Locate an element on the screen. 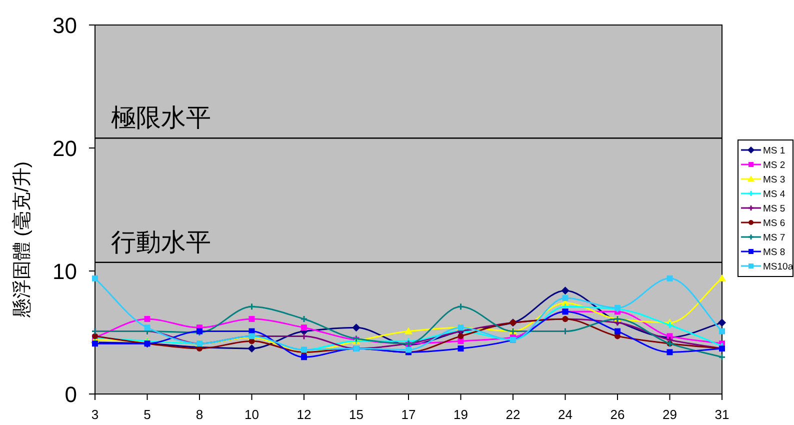 Image resolution: width=794 pixels, height=425 pixels. x-tick-label: 10 is located at coordinates (251, 414).